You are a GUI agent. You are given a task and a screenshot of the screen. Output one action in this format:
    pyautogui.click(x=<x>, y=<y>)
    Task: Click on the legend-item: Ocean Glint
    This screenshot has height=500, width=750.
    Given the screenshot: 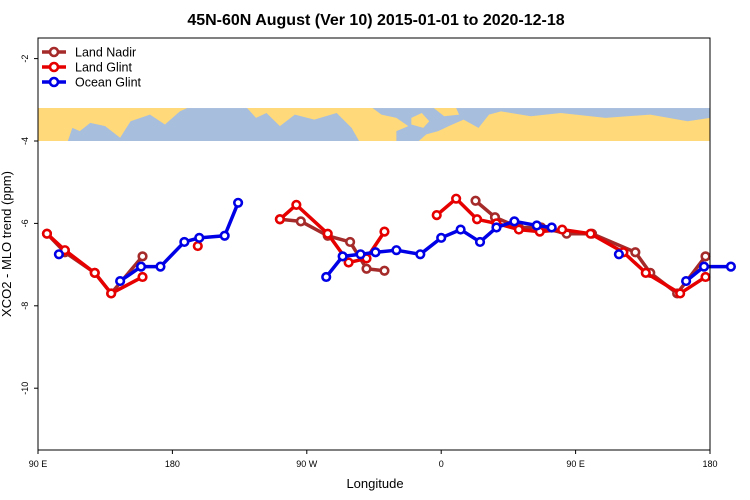 What is the action you would take?
    pyautogui.click(x=92, y=83)
    